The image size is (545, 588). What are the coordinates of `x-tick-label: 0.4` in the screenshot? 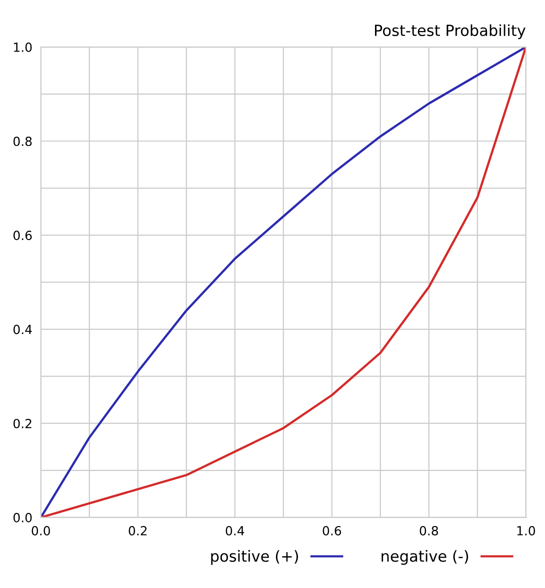 It's located at (235, 531).